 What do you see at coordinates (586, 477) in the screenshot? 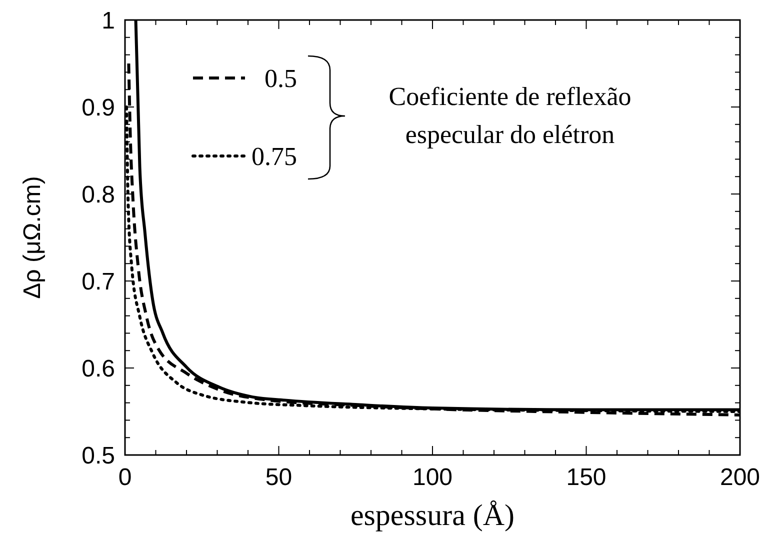
I see `x-tick-label: 150` at bounding box center [586, 477].